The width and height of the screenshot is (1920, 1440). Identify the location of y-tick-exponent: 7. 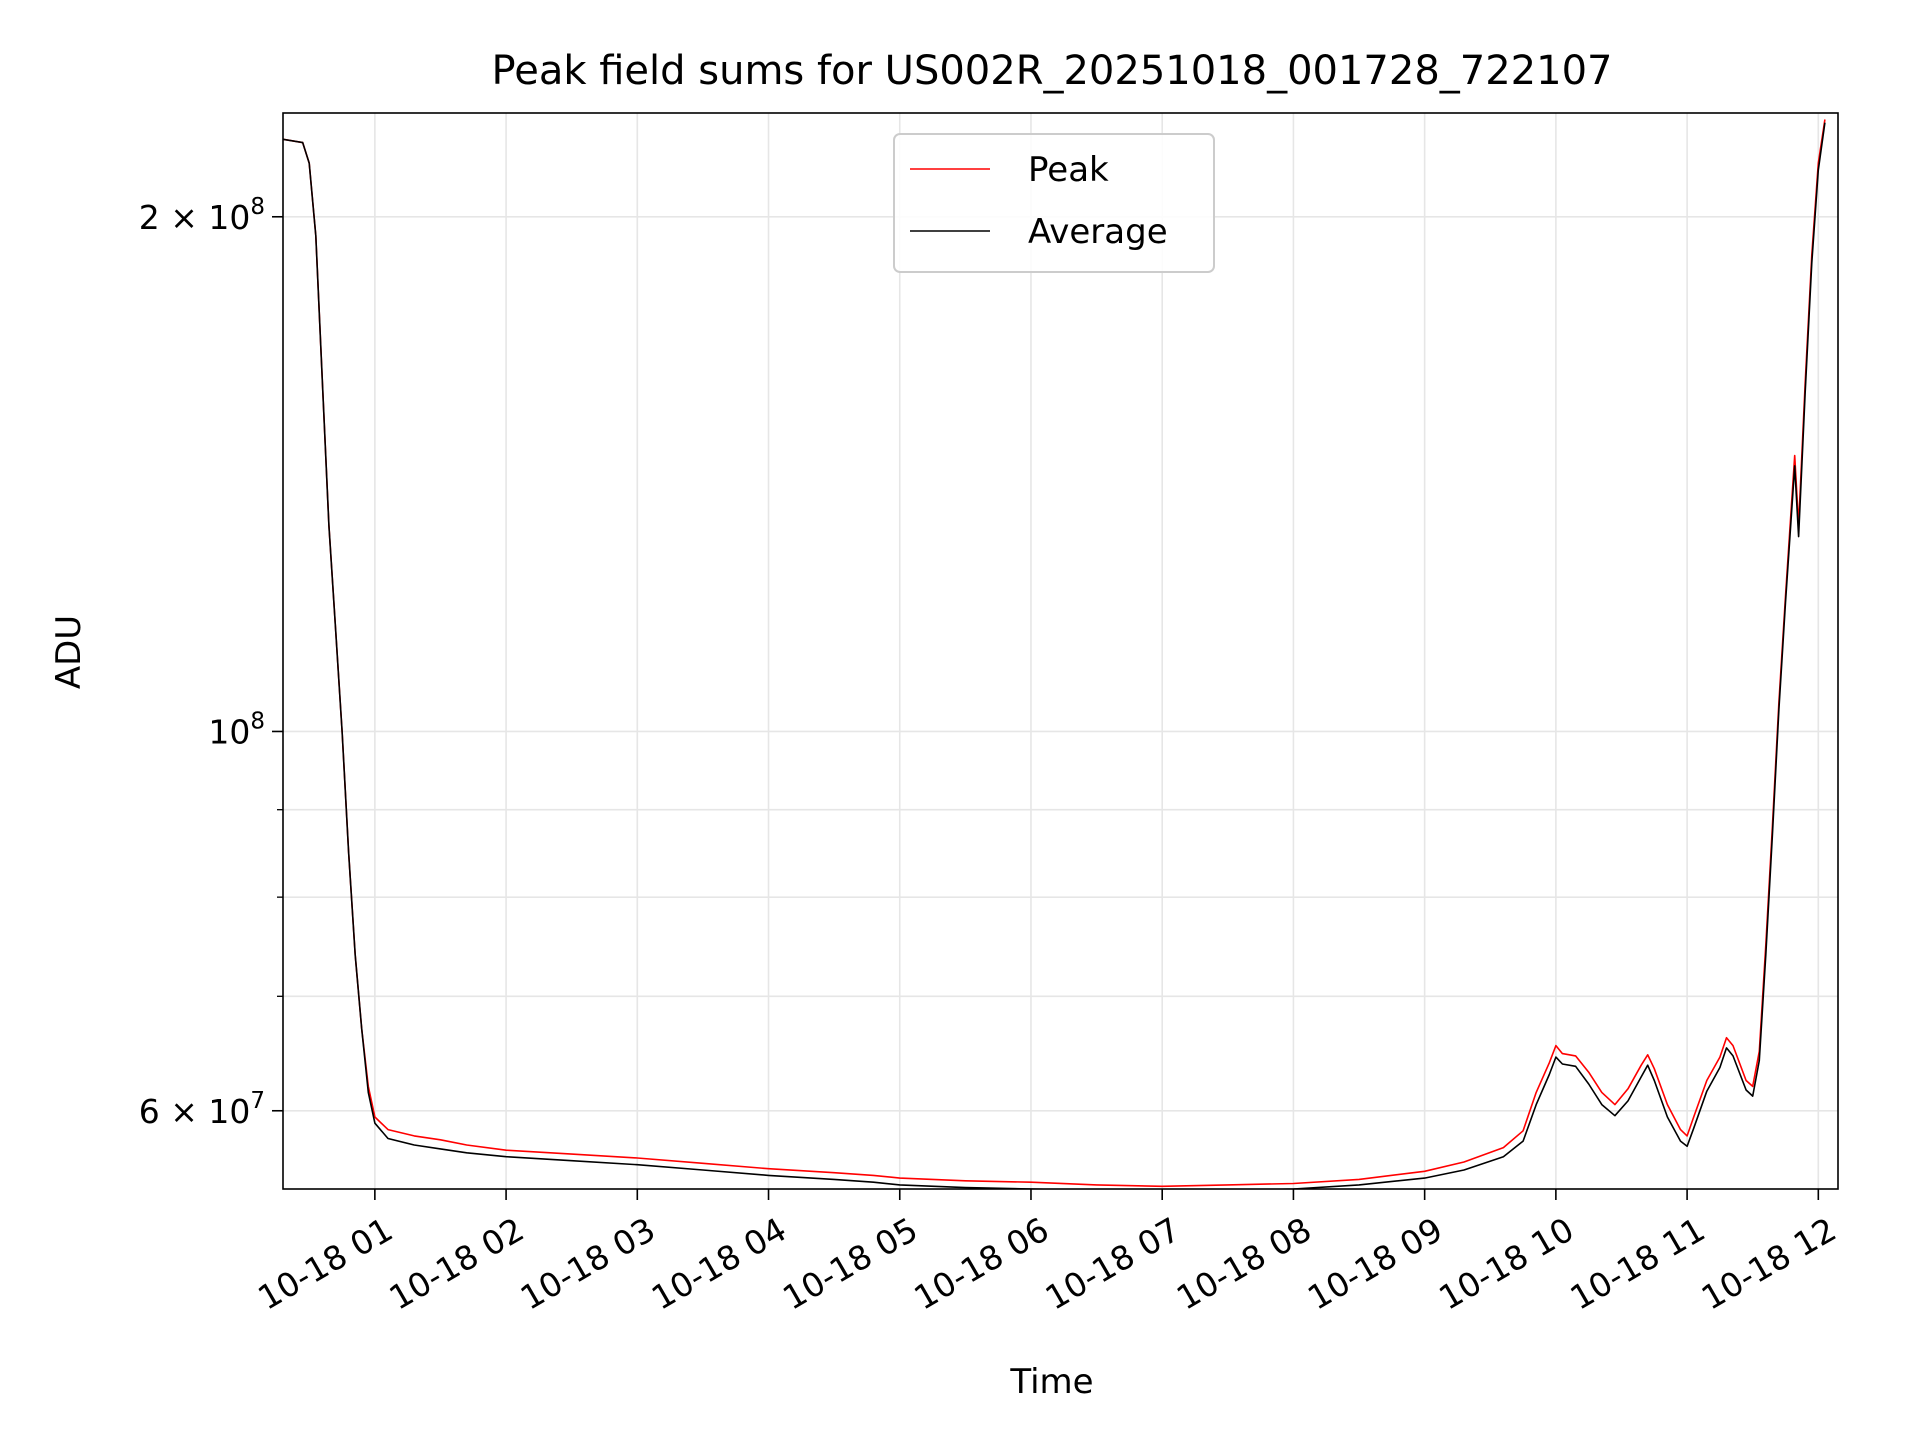
(257, 1101).